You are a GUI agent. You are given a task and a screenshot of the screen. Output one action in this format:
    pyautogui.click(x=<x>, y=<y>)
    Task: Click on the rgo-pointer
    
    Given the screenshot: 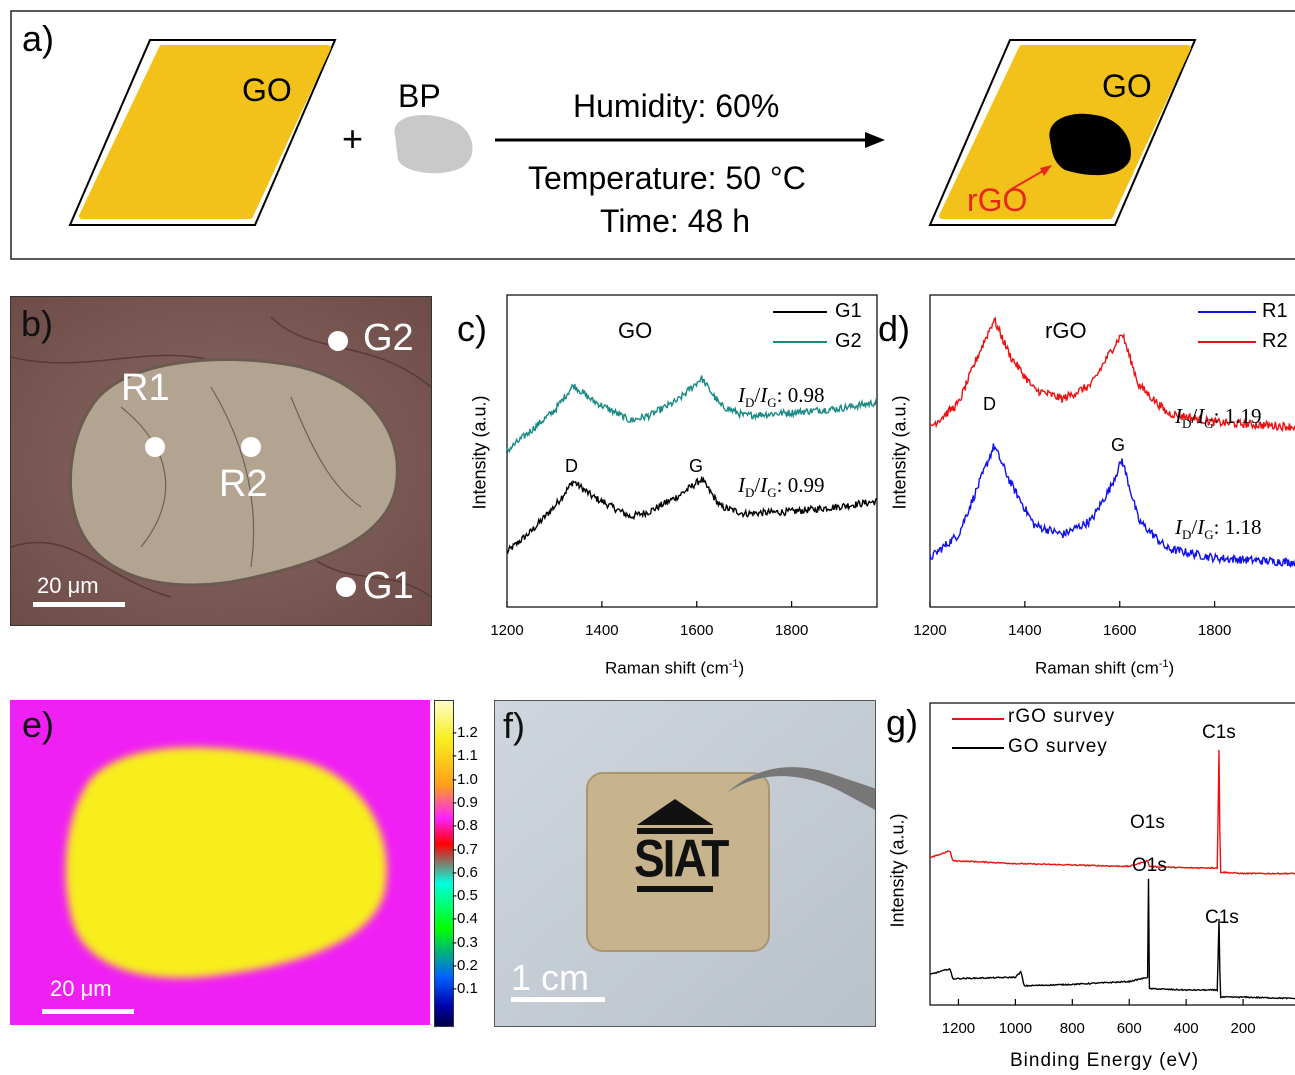 What is the action you would take?
    pyautogui.click(x=1029, y=179)
    